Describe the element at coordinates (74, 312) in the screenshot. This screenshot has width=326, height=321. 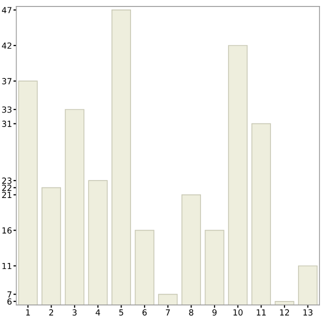
I see `x-tick-label: 3` at that location.